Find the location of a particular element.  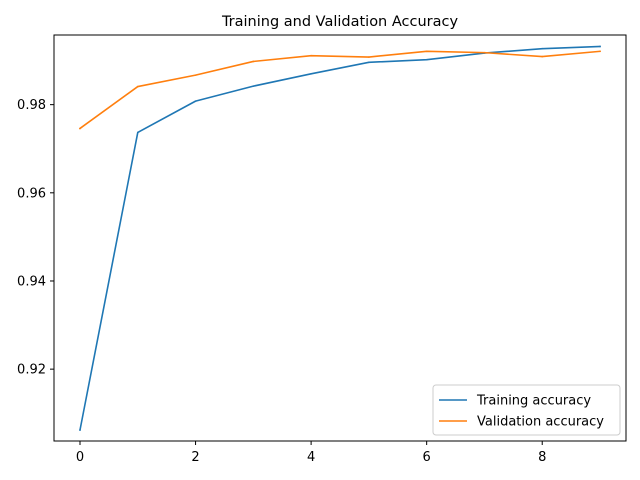

x-axis: 0 2 4 6 8 is located at coordinates (311, 453).